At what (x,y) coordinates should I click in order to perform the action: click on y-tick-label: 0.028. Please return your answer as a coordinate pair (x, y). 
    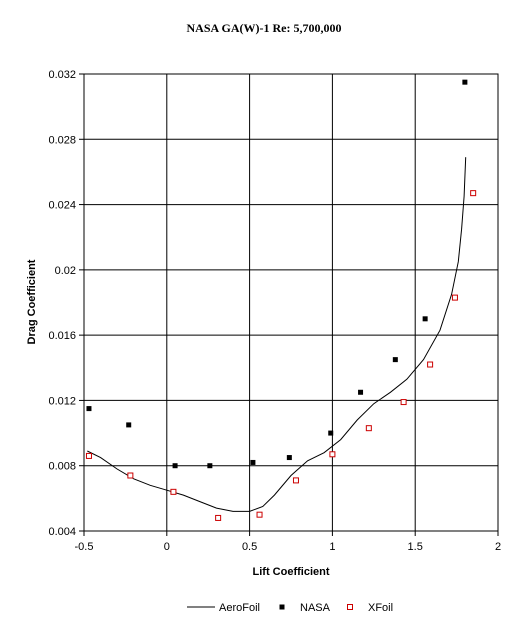
    Looking at the image, I should click on (62, 140).